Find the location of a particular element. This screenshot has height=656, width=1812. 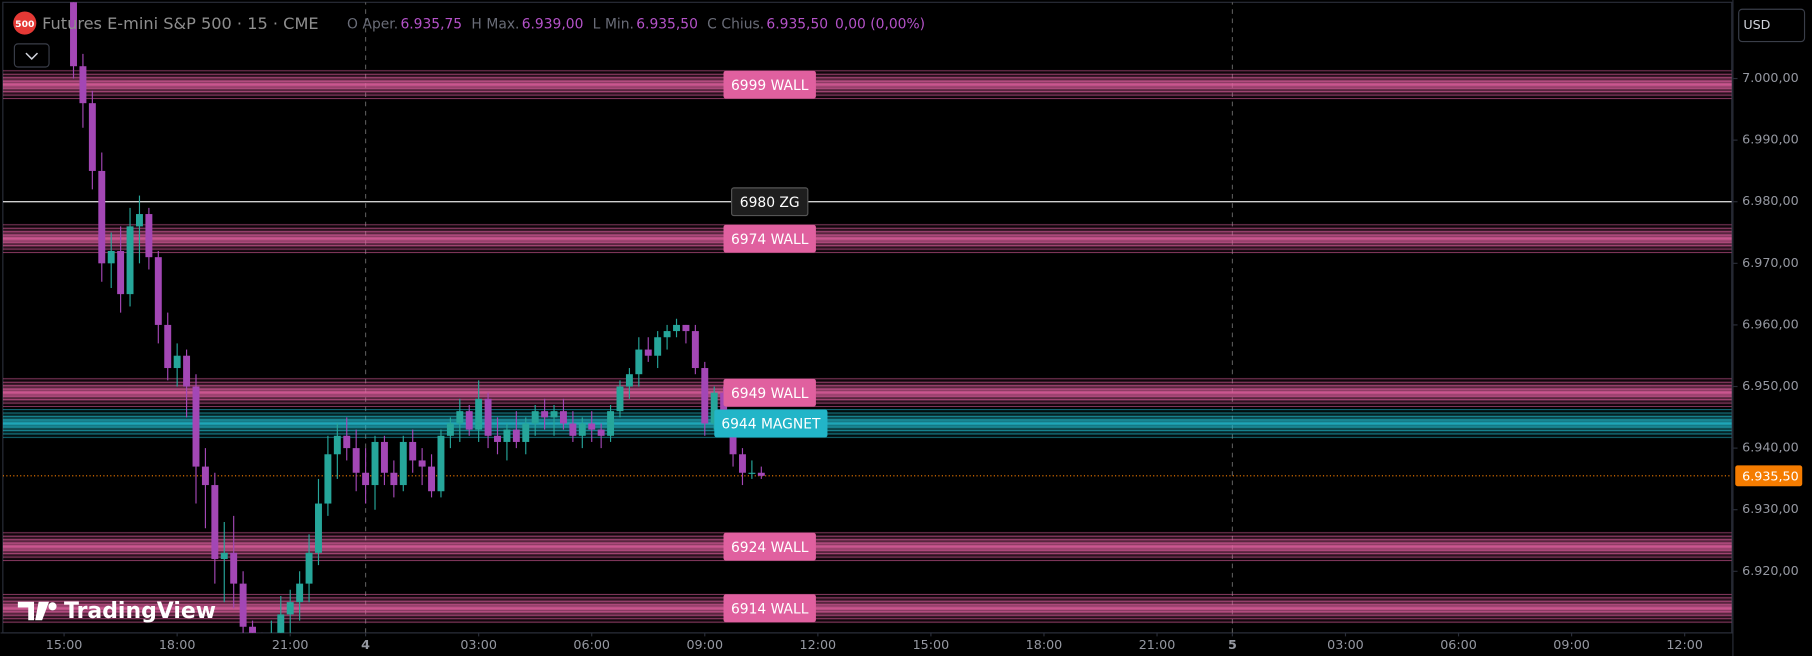

legend-key: L is located at coordinates (597, 24).